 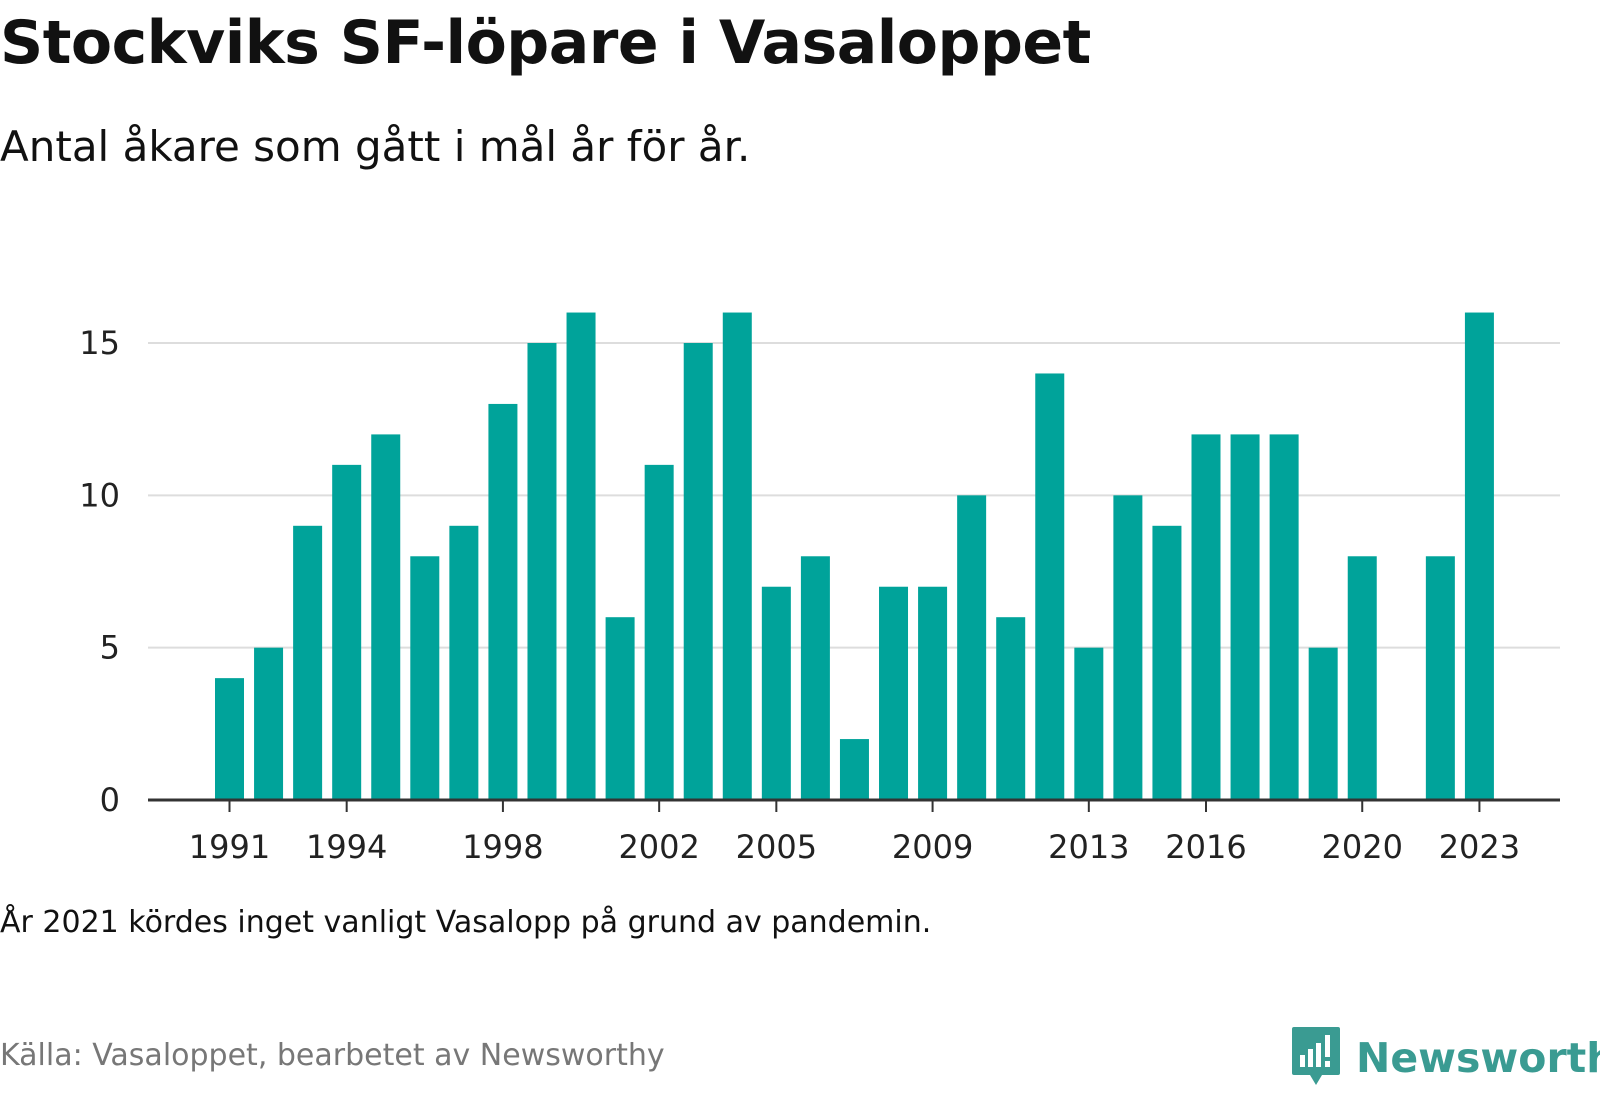 I want to click on x-tick-label: 2005, so click(x=776, y=847).